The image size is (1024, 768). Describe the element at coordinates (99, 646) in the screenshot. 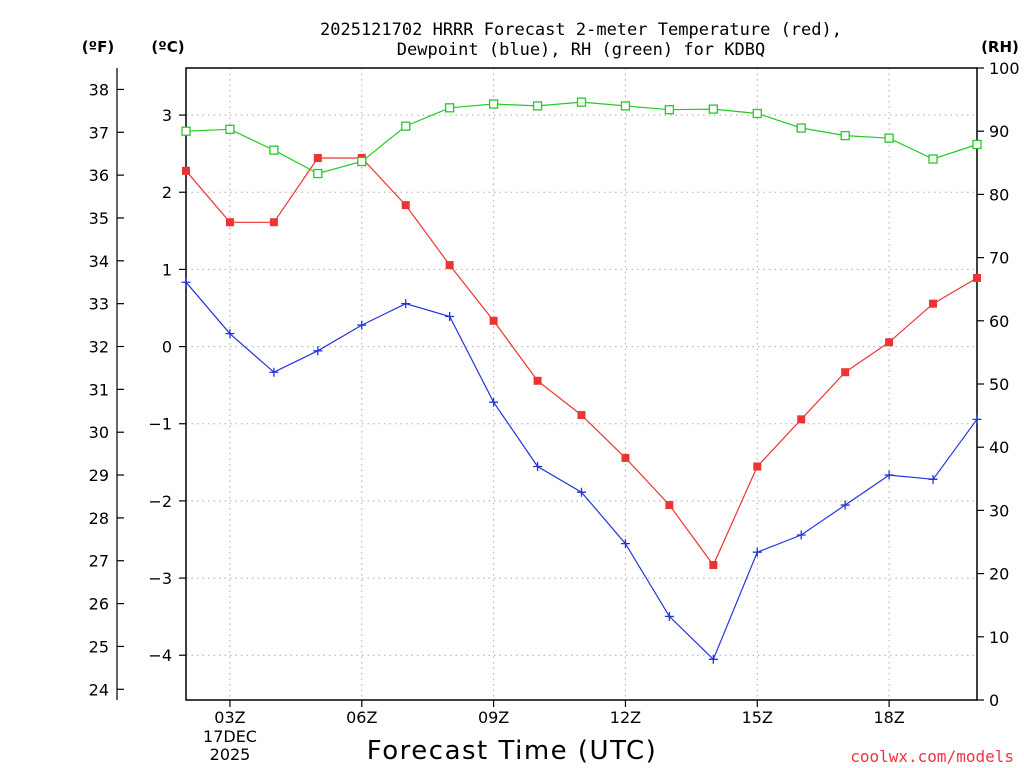

I see `f-tick-label: 25` at that location.